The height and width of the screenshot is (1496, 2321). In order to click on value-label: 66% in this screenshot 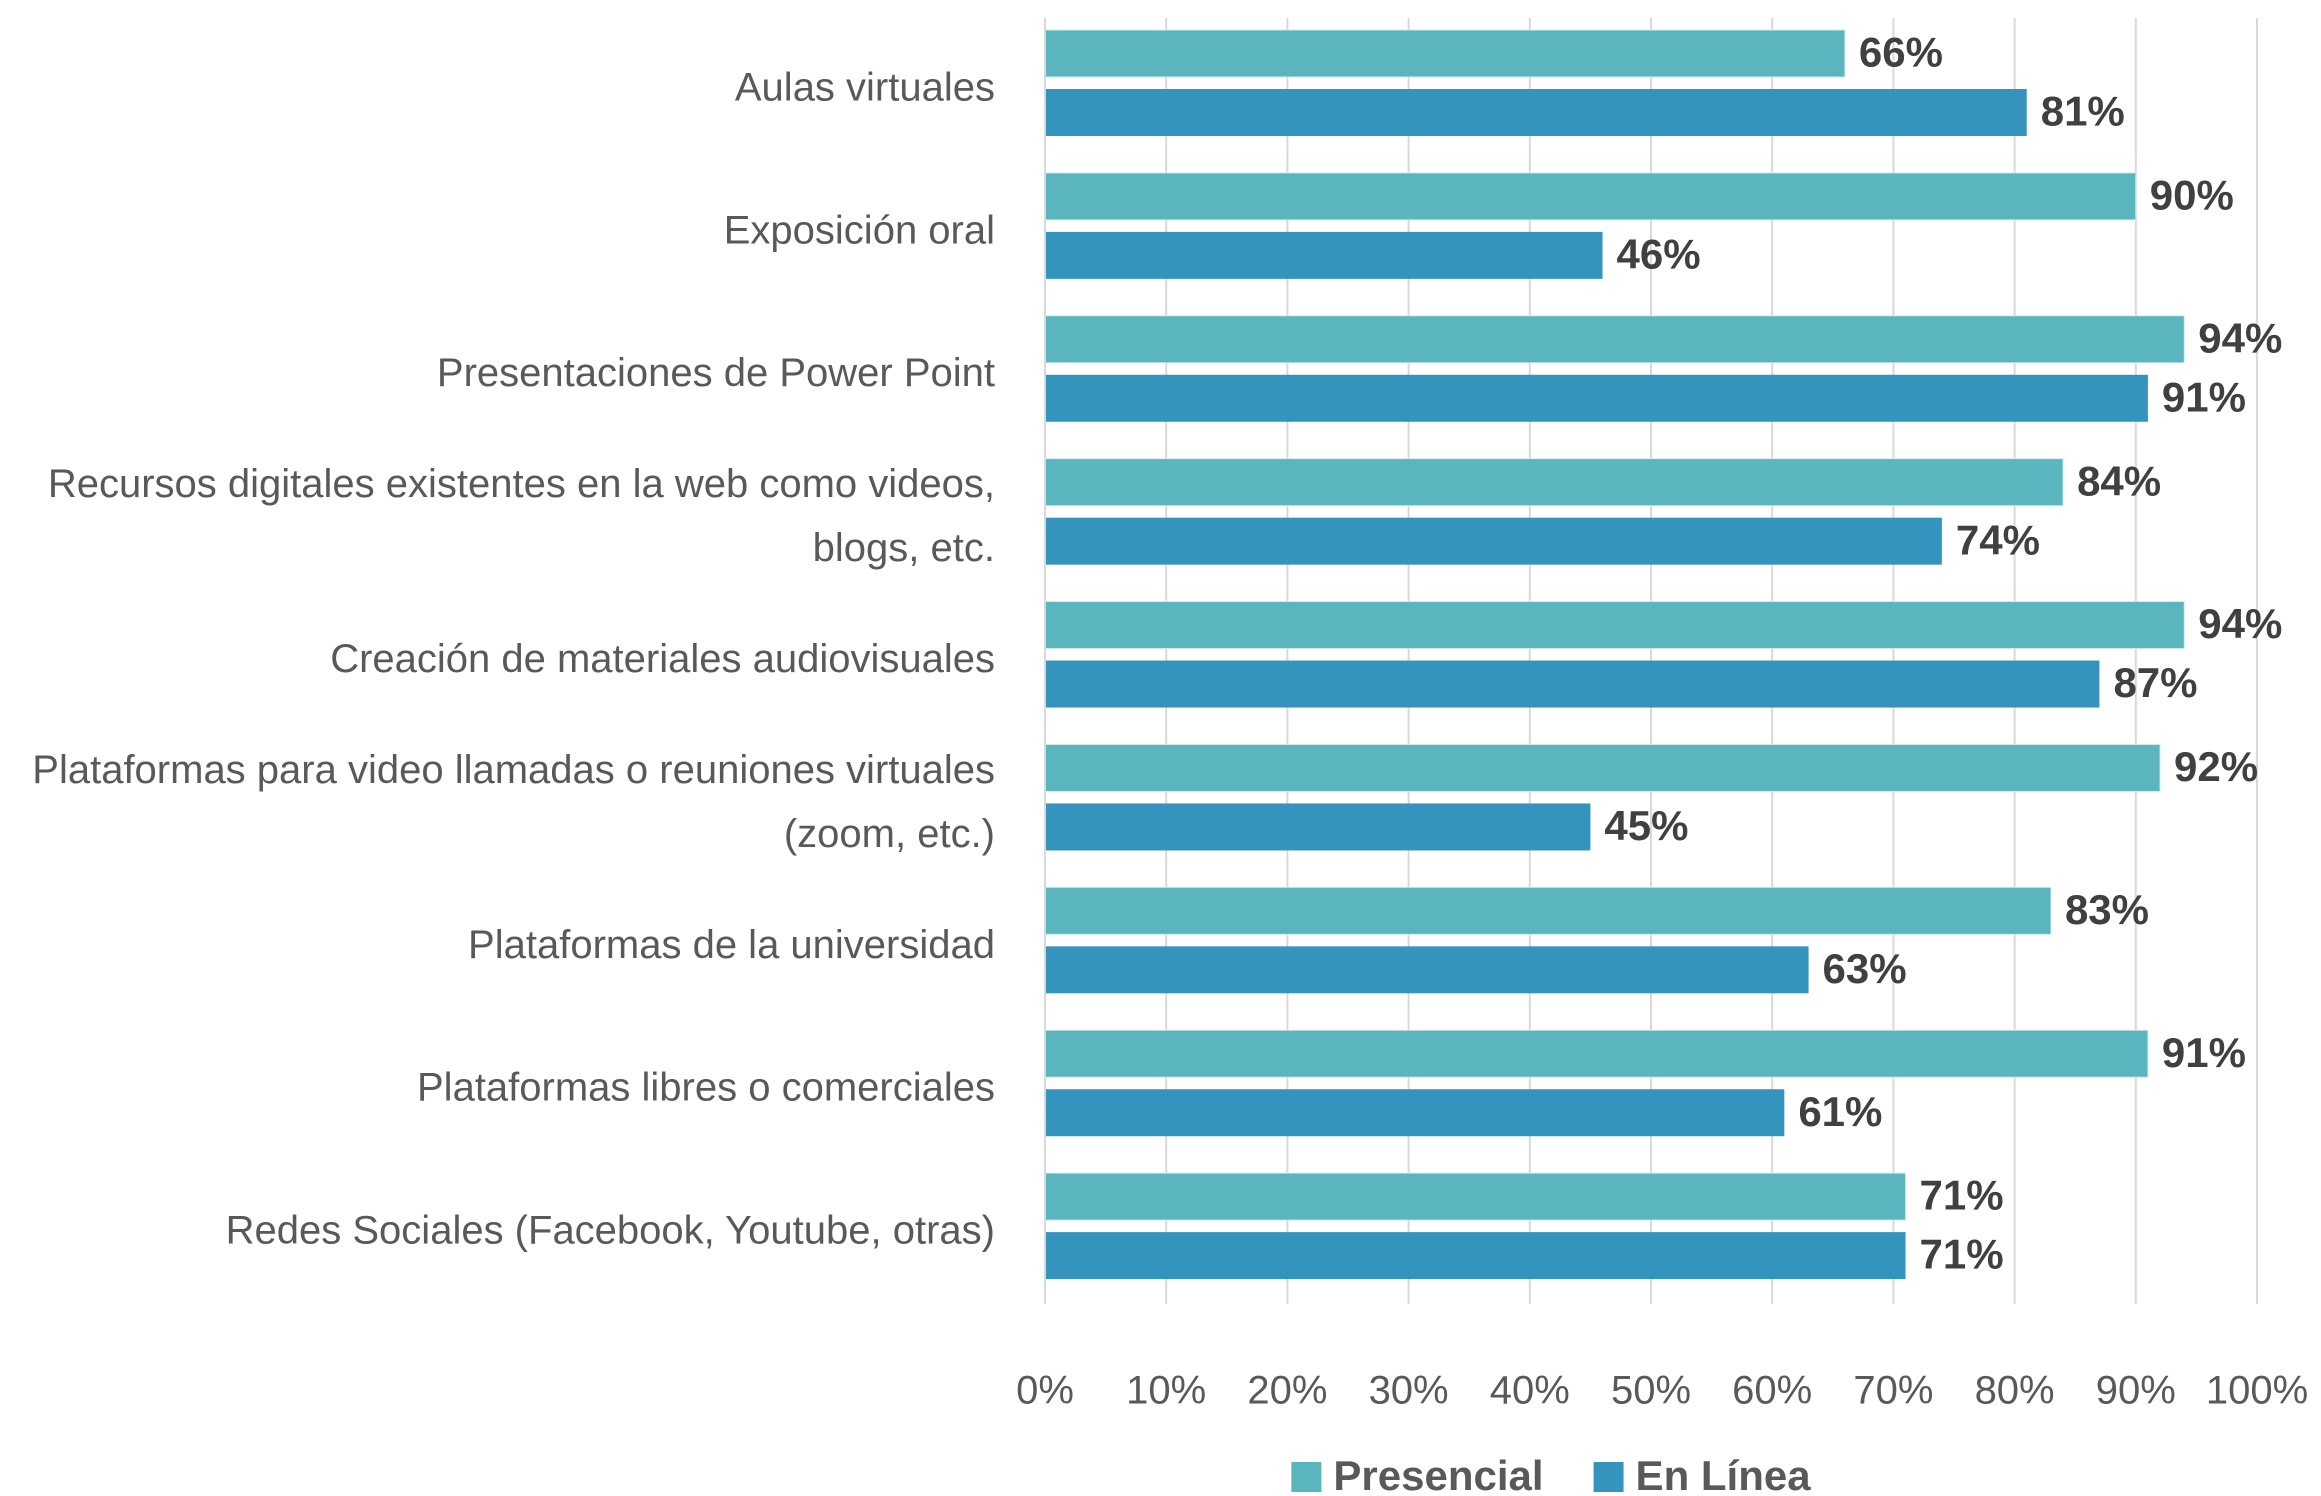, I will do `click(1901, 52)`.